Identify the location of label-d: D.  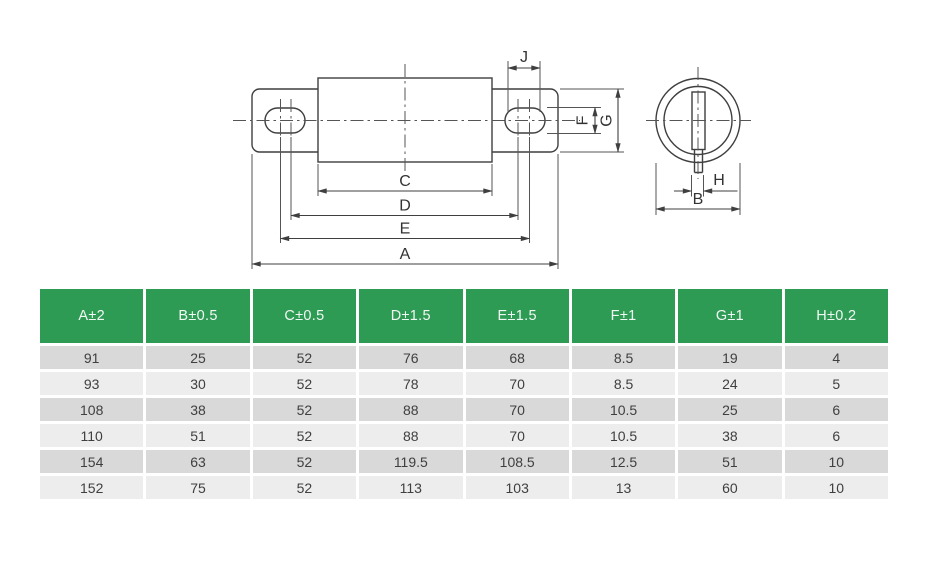
(405, 206).